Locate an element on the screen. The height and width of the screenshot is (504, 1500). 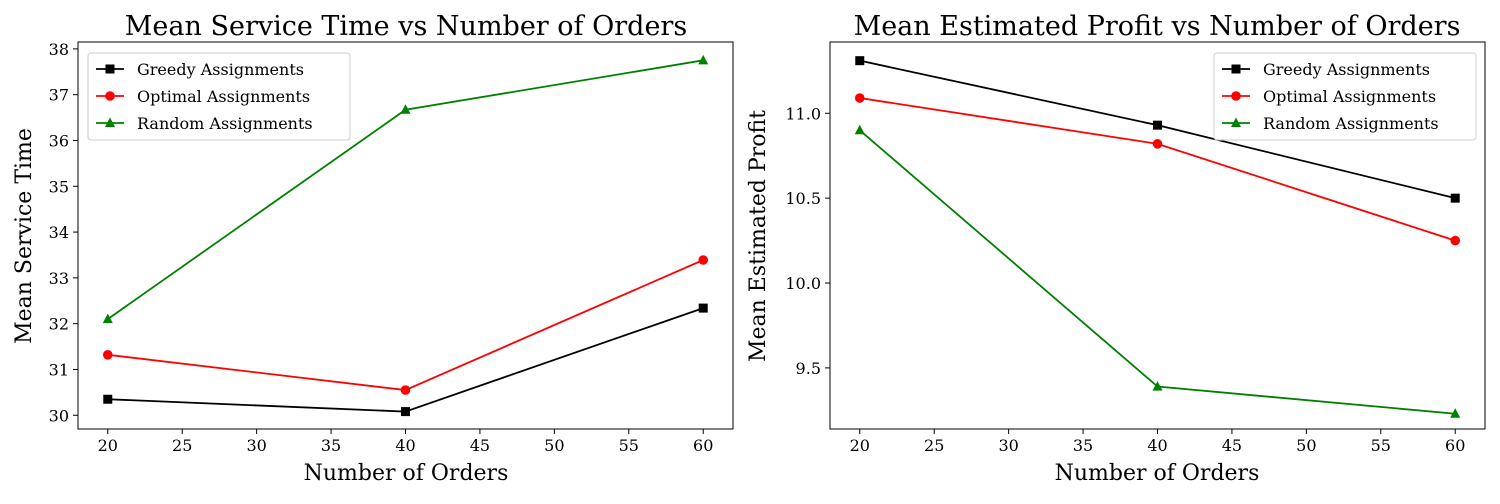
chart-title: Mean Service Time vs Number of Orders is located at coordinates (406, 26).